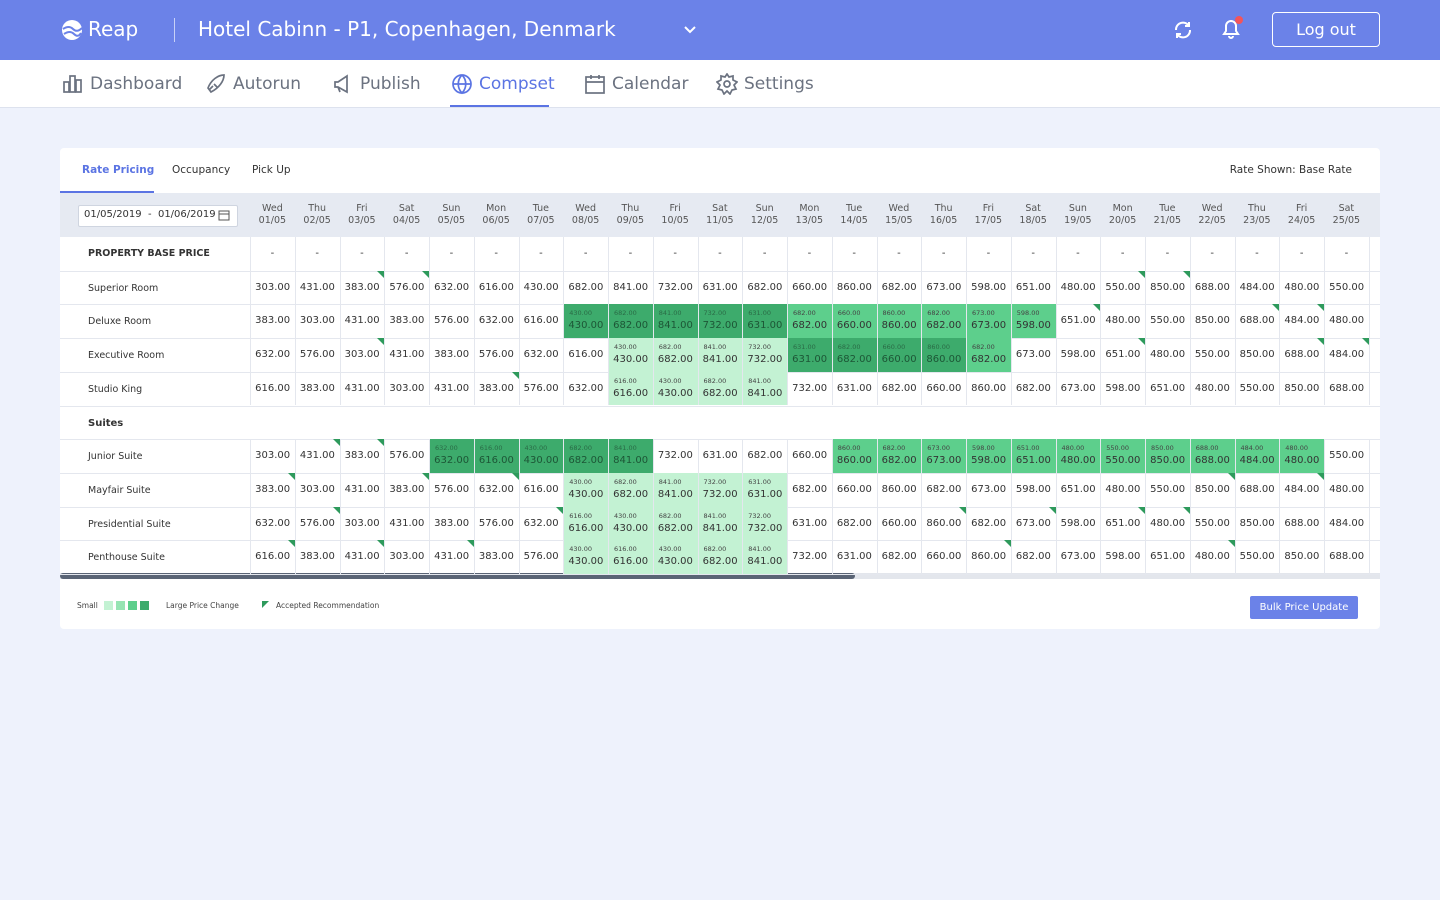 This screenshot has width=1440, height=900. I want to click on scroll-thumb, so click(457, 576).